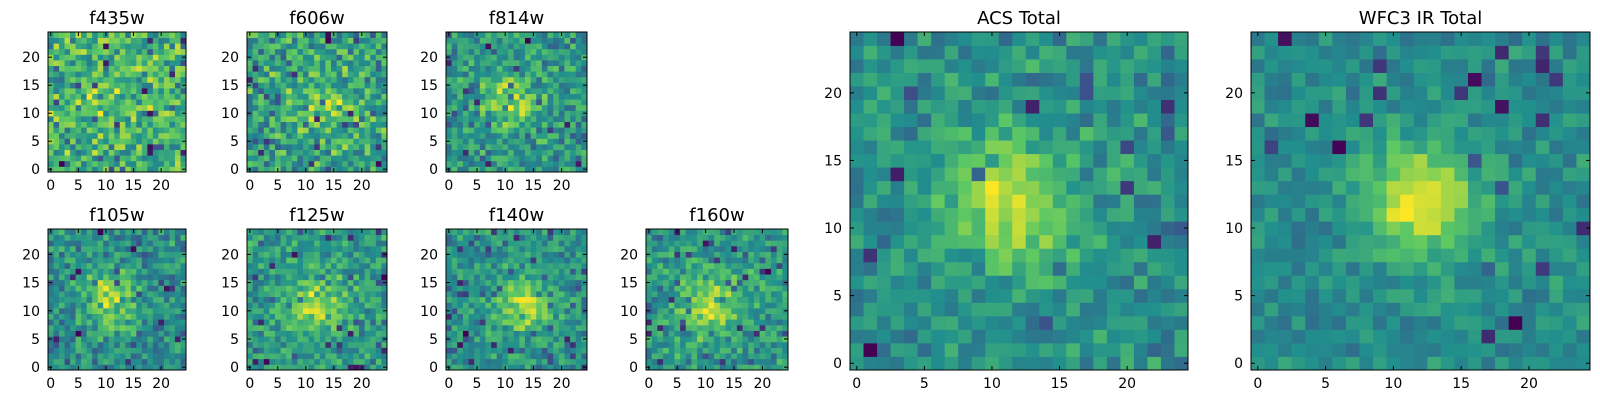 The image size is (1600, 400). Describe the element at coordinates (734, 384) in the screenshot. I see `x-tick-label: 15` at that location.